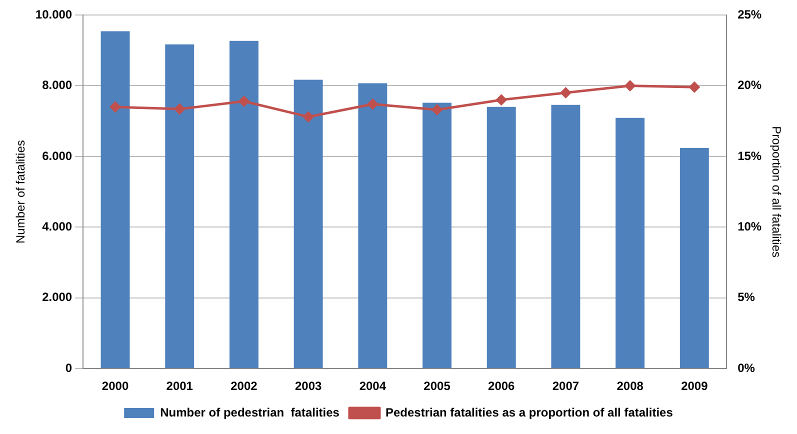 This screenshot has width=797, height=434. Describe the element at coordinates (694, 386) in the screenshot. I see `x-tick-label: 2009` at that location.